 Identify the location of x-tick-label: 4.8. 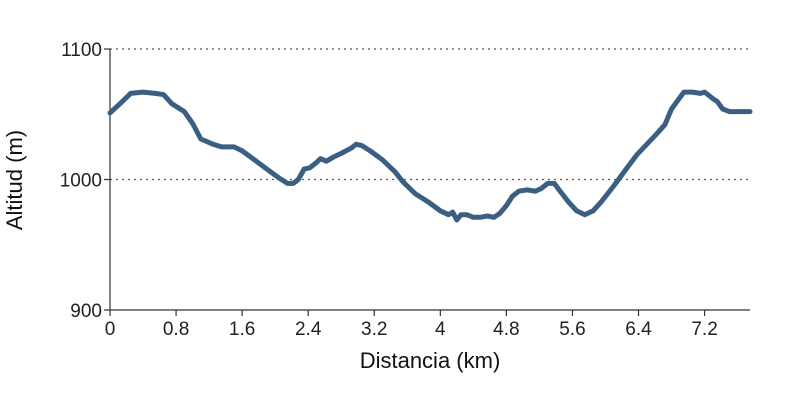
(506, 329).